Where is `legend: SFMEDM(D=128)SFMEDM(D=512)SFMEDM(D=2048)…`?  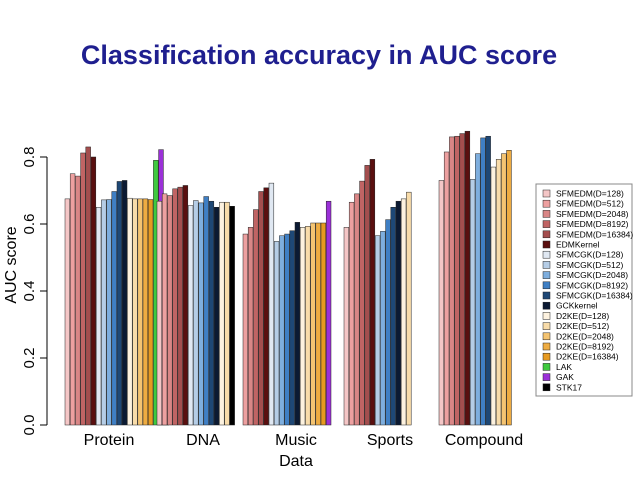
legend: SFMEDM(D=128)SFMEDM(D=512)SFMEDM(D=2048)… is located at coordinates (584, 290).